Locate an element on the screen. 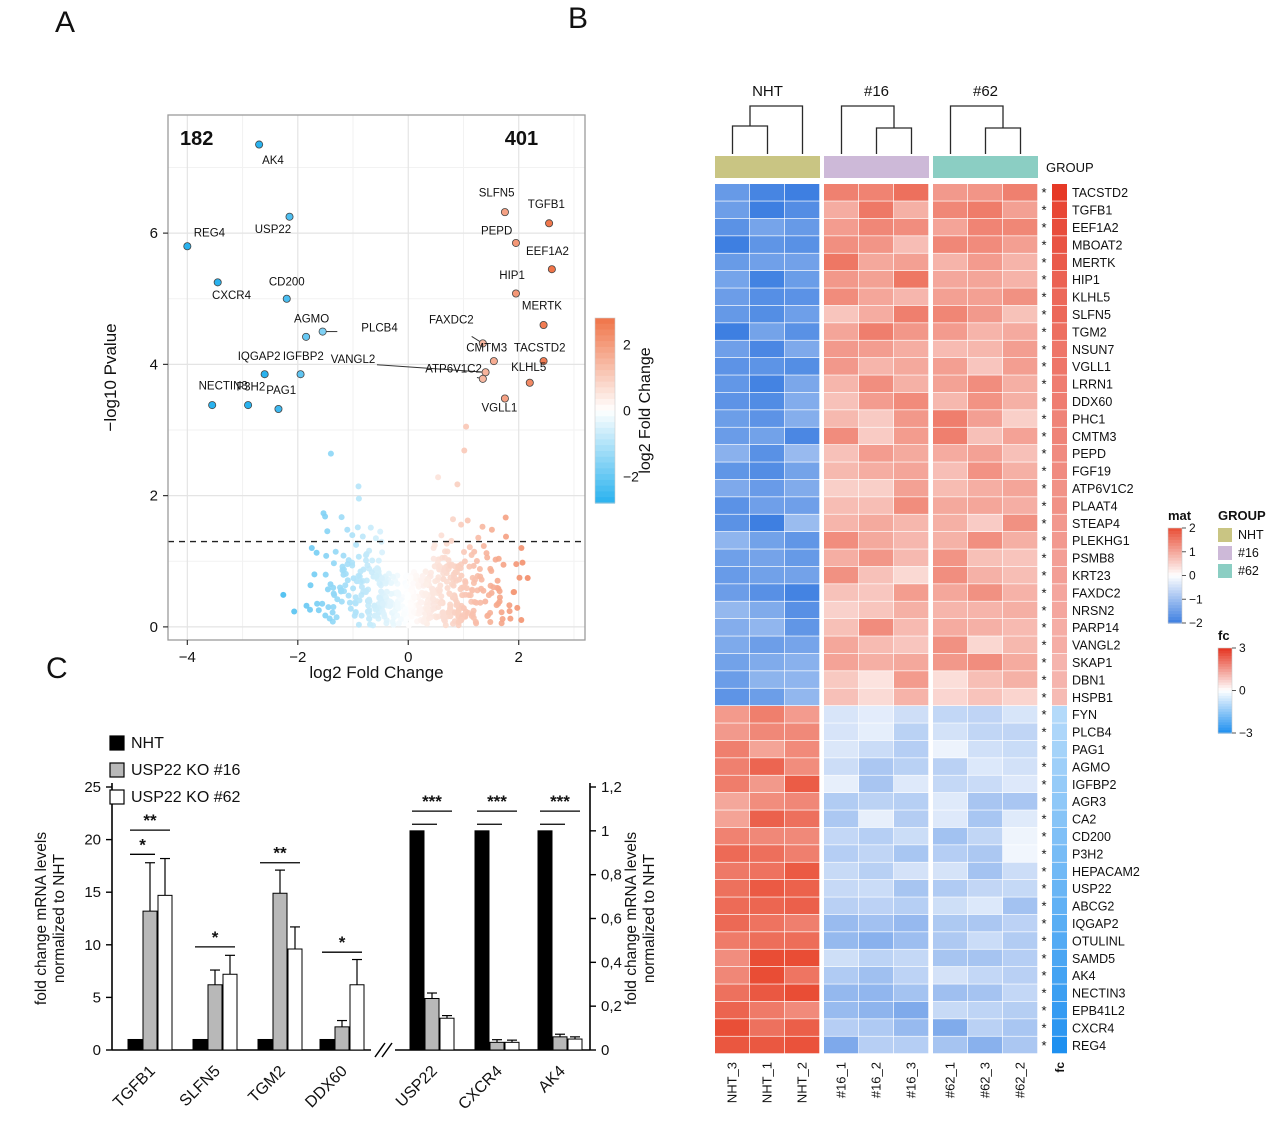  volcano-gene-label: MERTK is located at coordinates (542, 306).